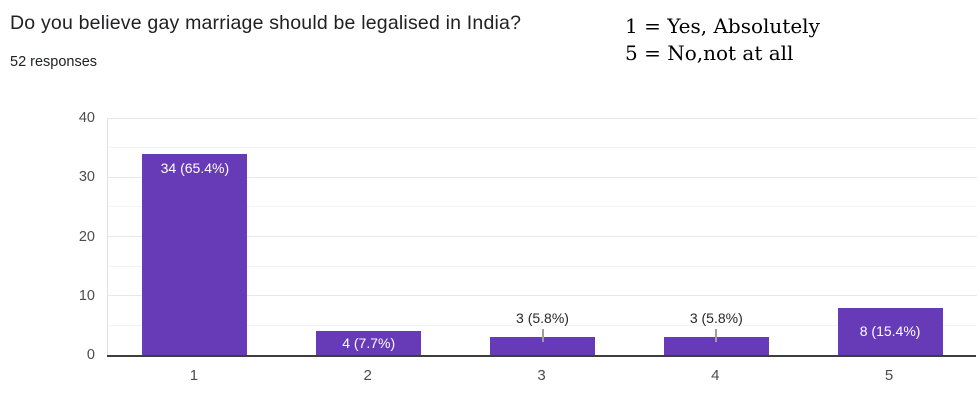  Describe the element at coordinates (86, 118) in the screenshot. I see `y-tick-label-40: 40` at that location.